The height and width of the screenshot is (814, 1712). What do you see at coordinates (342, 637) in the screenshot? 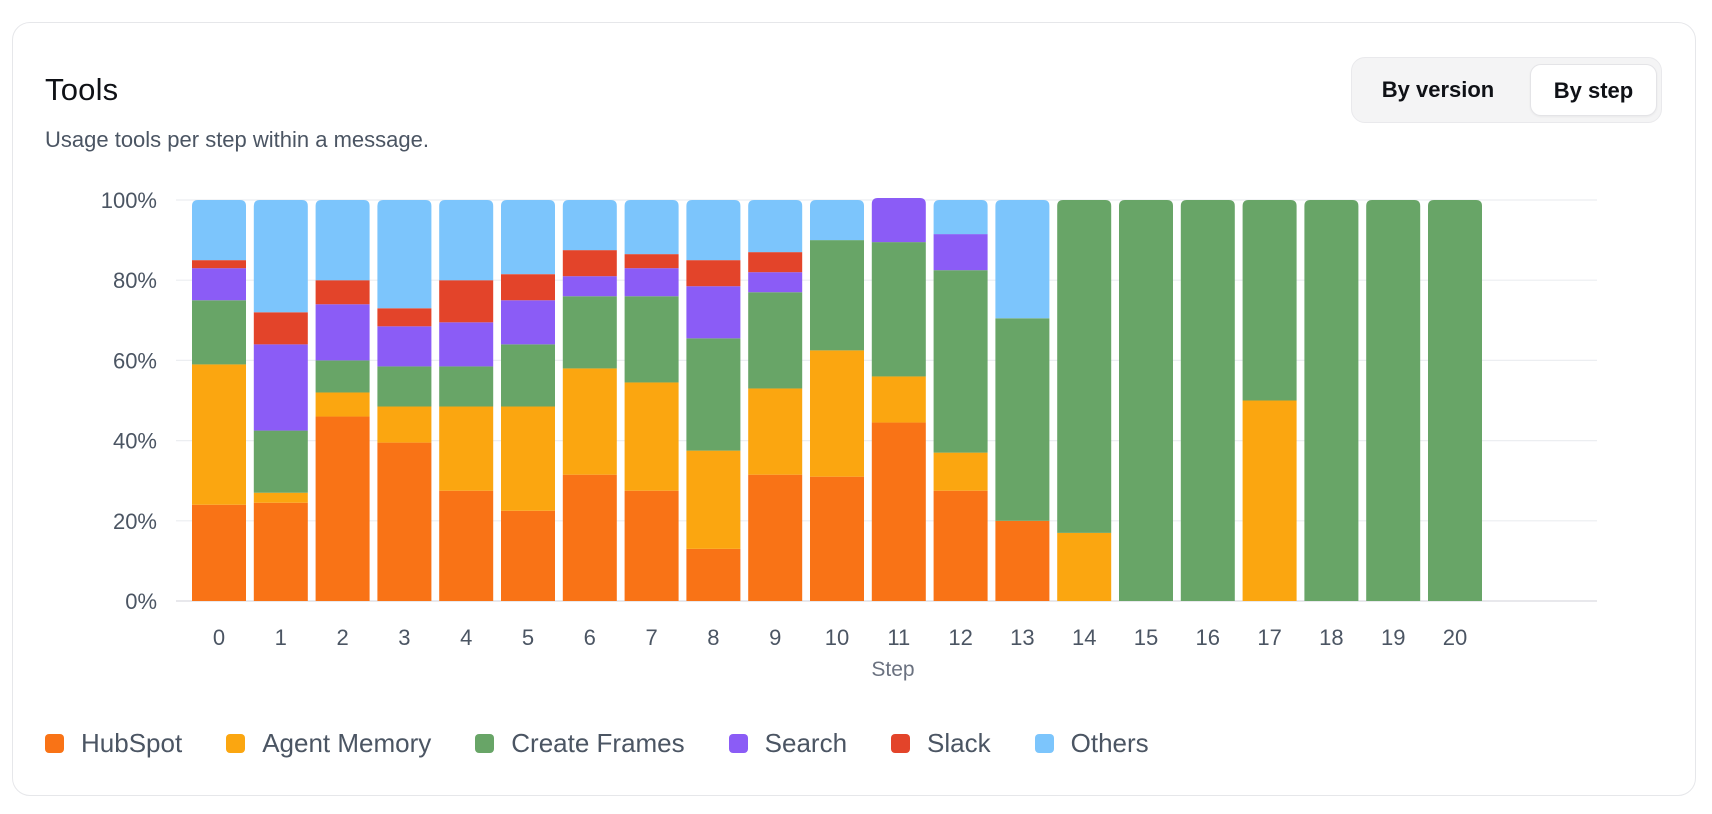
I see `x-tick-label: 2` at bounding box center [342, 637].